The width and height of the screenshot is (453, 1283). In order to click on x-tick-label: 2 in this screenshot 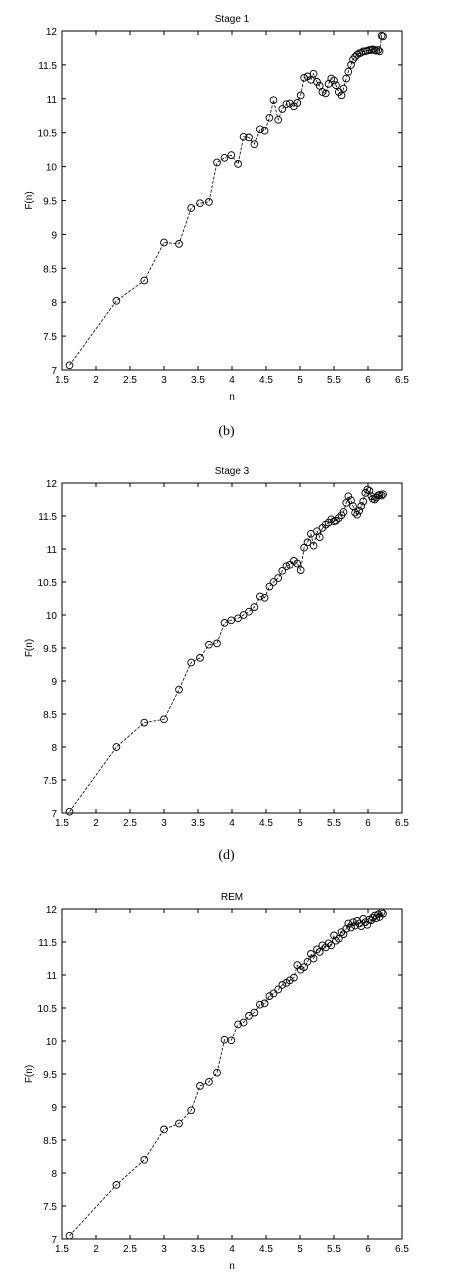, I will do `click(96, 380)`.